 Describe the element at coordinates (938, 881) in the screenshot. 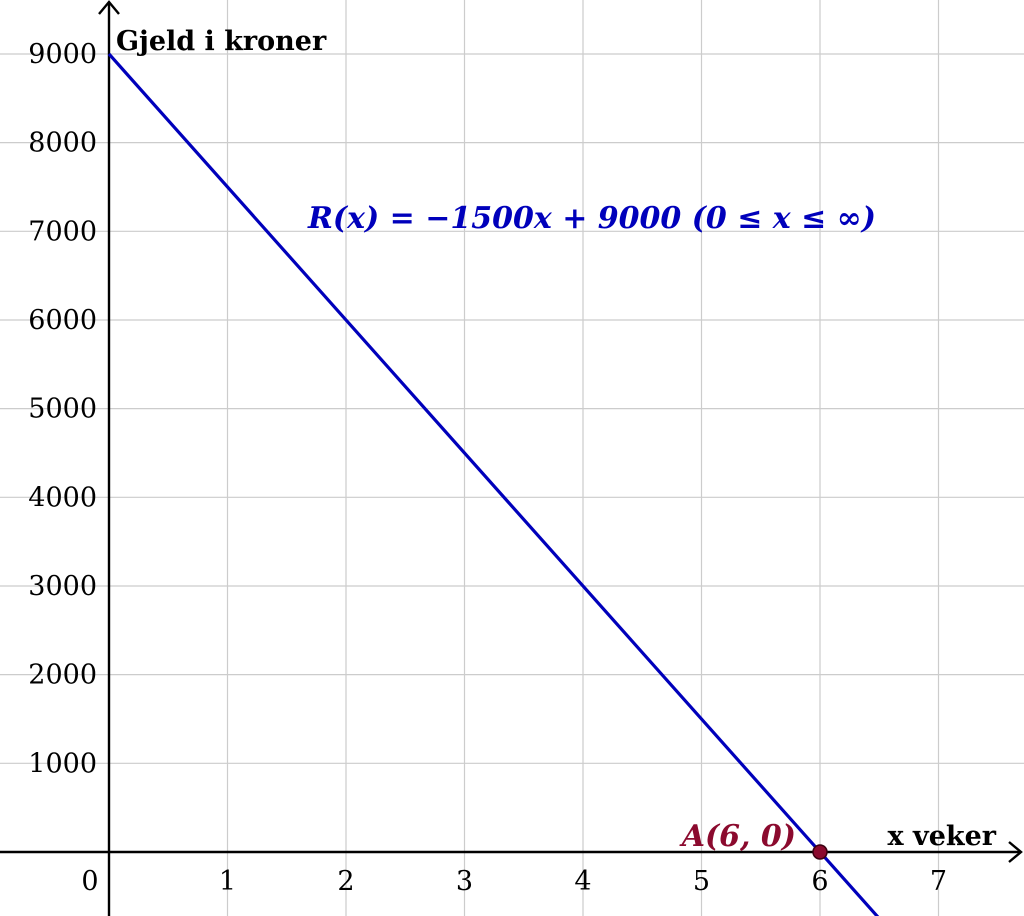

I see `x-tick-label: 7` at that location.